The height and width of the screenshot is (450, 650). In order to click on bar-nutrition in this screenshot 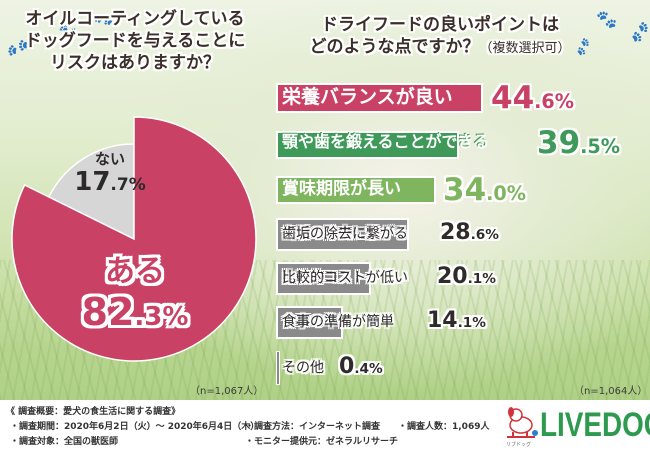, I will do `click(379, 98)`.